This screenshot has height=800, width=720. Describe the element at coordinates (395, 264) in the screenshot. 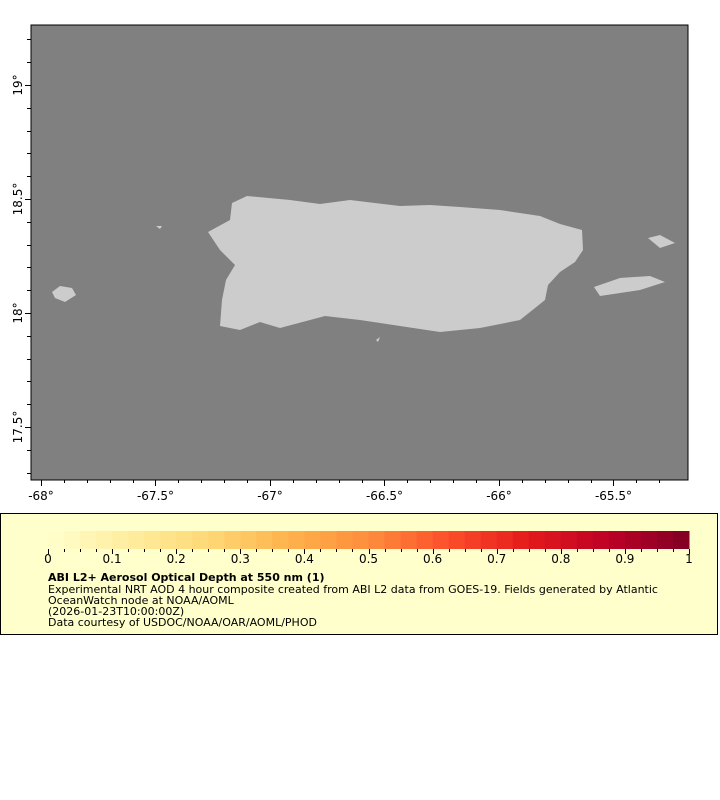

I see `puerto-rico-main-island` at that location.